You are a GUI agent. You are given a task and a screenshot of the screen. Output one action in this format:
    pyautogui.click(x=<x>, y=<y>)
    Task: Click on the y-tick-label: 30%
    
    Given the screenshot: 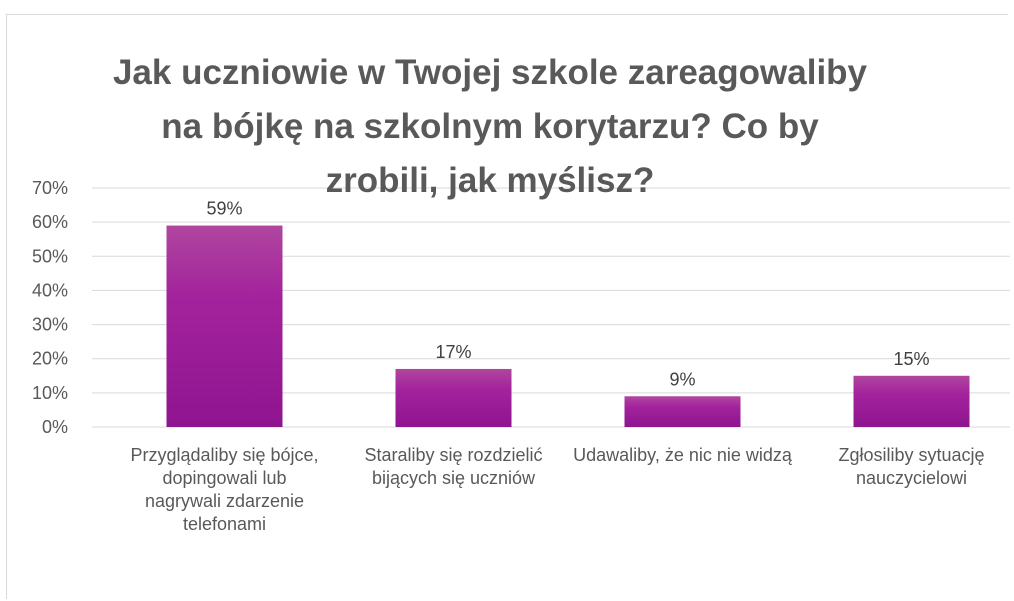 What is the action you would take?
    pyautogui.click(x=50, y=325)
    